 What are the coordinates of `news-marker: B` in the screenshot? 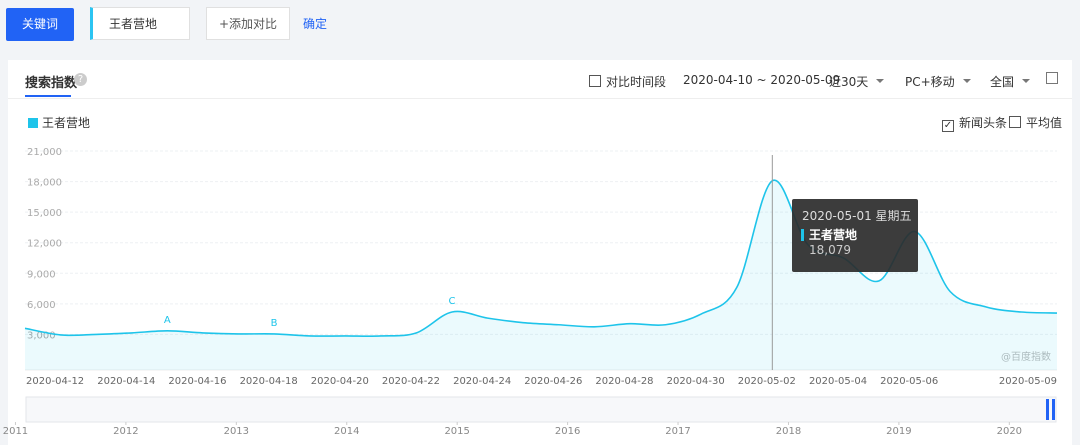 It's located at (274, 323).